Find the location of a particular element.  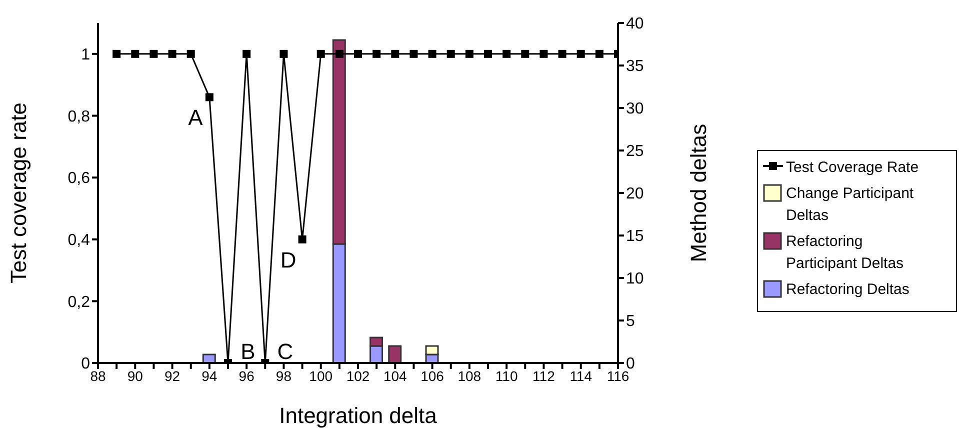

y2-tick-label: 20 is located at coordinates (635, 194).